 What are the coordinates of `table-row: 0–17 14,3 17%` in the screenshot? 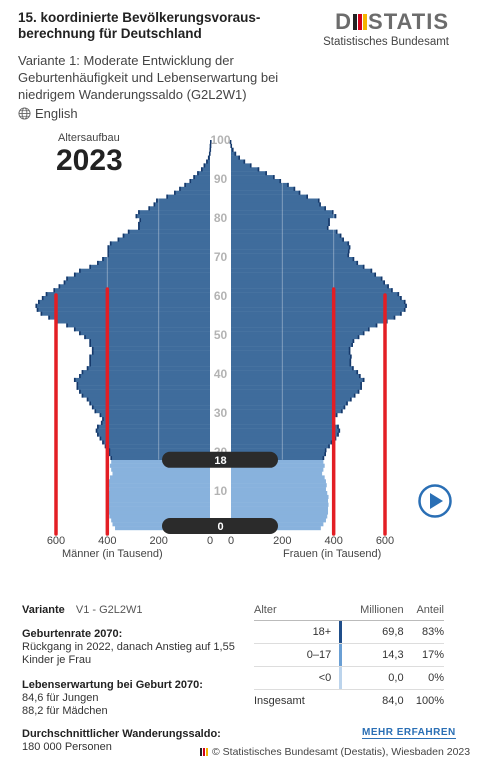 It's located at (349, 655).